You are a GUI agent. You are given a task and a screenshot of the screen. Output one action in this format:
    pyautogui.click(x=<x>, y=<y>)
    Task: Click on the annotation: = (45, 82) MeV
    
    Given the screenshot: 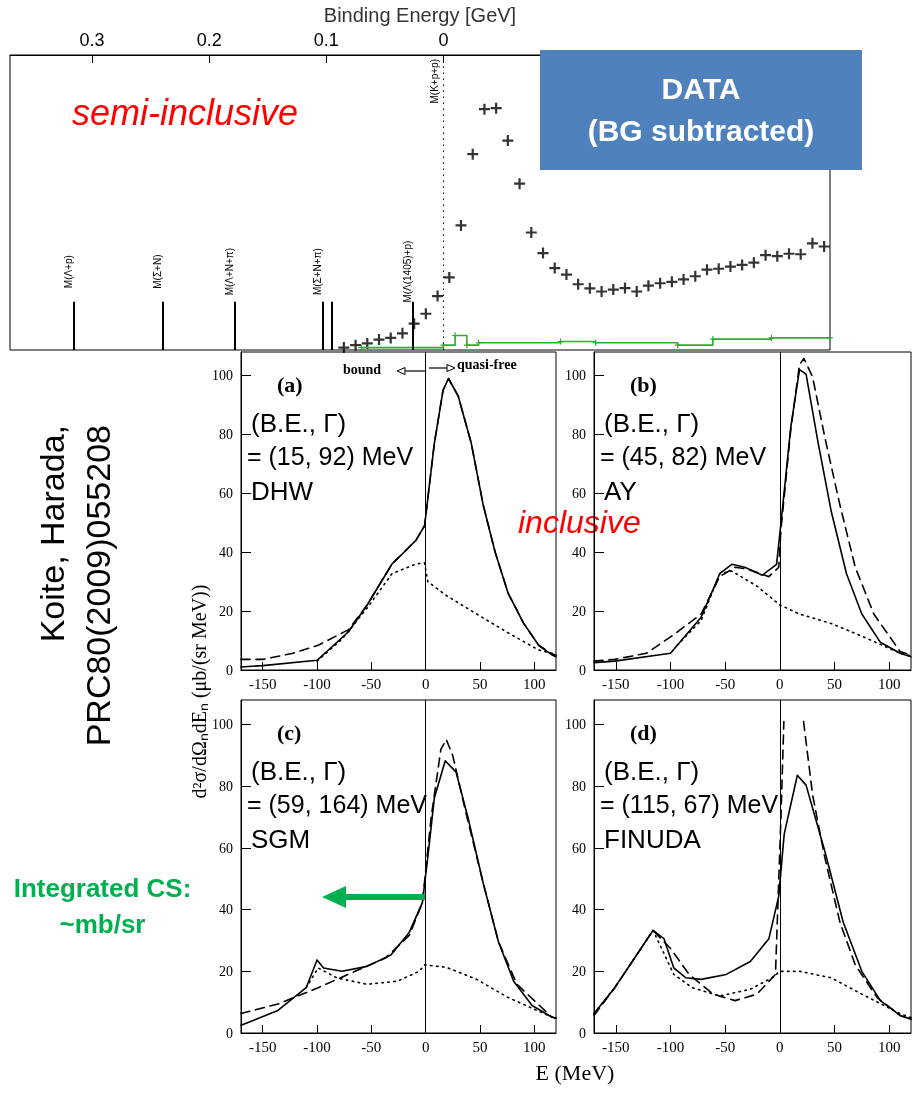 What is the action you would take?
    pyautogui.click(x=683, y=456)
    